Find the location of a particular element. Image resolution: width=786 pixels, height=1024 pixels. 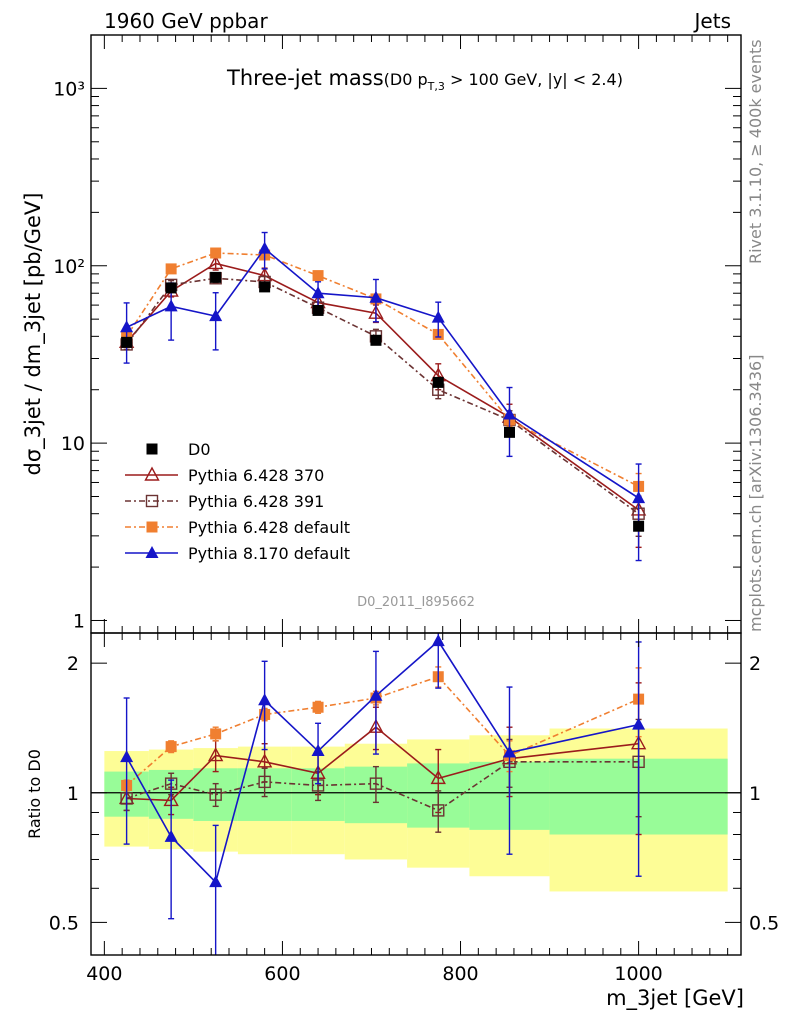

ratio-tick-label-right-2: 2 is located at coordinates (755, 664).